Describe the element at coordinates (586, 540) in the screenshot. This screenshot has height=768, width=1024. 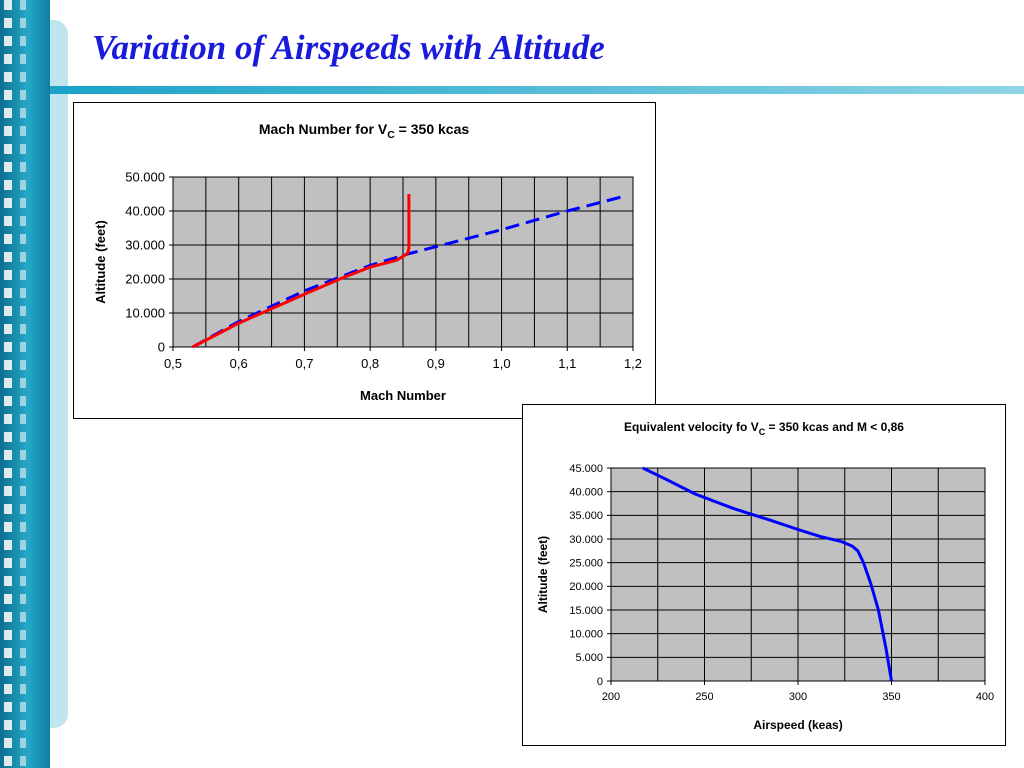
I see `velocity-chart-y-tick-label: 30.000` at that location.